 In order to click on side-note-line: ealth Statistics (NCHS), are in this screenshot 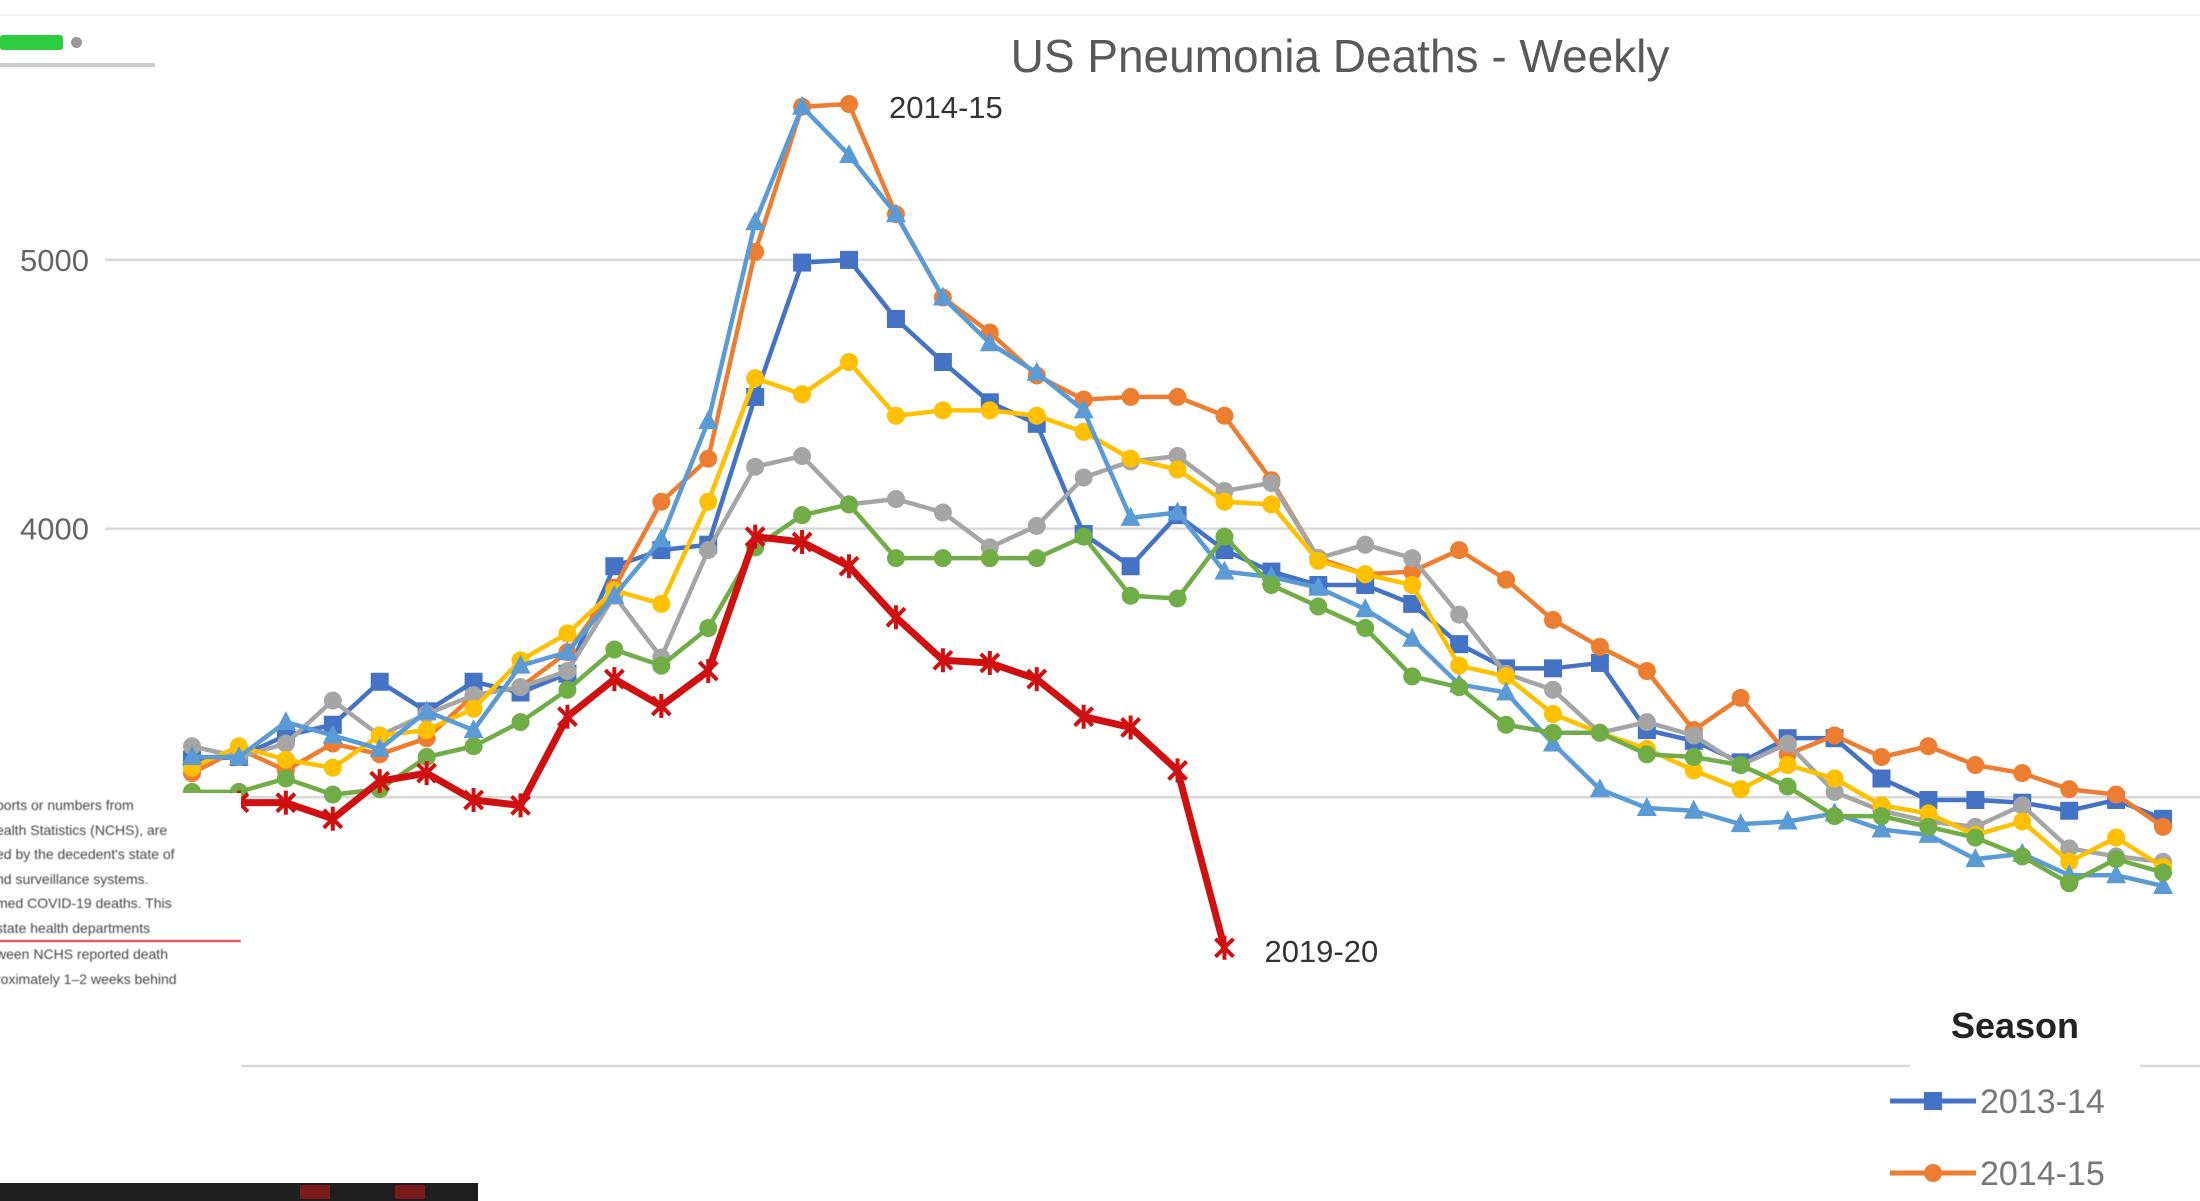, I will do `click(84, 829)`.